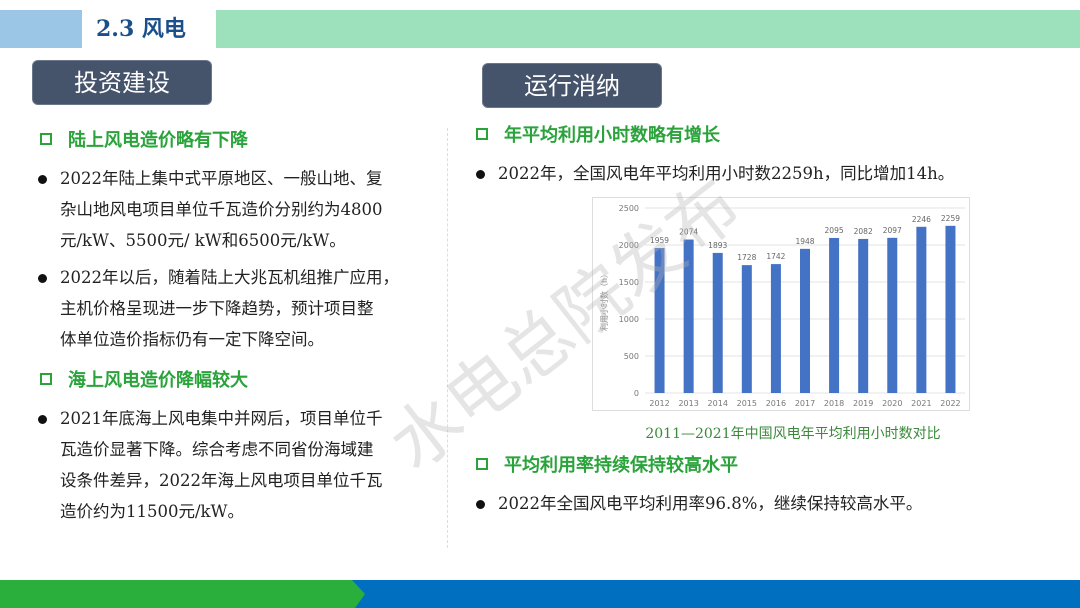 The height and width of the screenshot is (608, 1080). I want to click on bar-2015, so click(746, 329).